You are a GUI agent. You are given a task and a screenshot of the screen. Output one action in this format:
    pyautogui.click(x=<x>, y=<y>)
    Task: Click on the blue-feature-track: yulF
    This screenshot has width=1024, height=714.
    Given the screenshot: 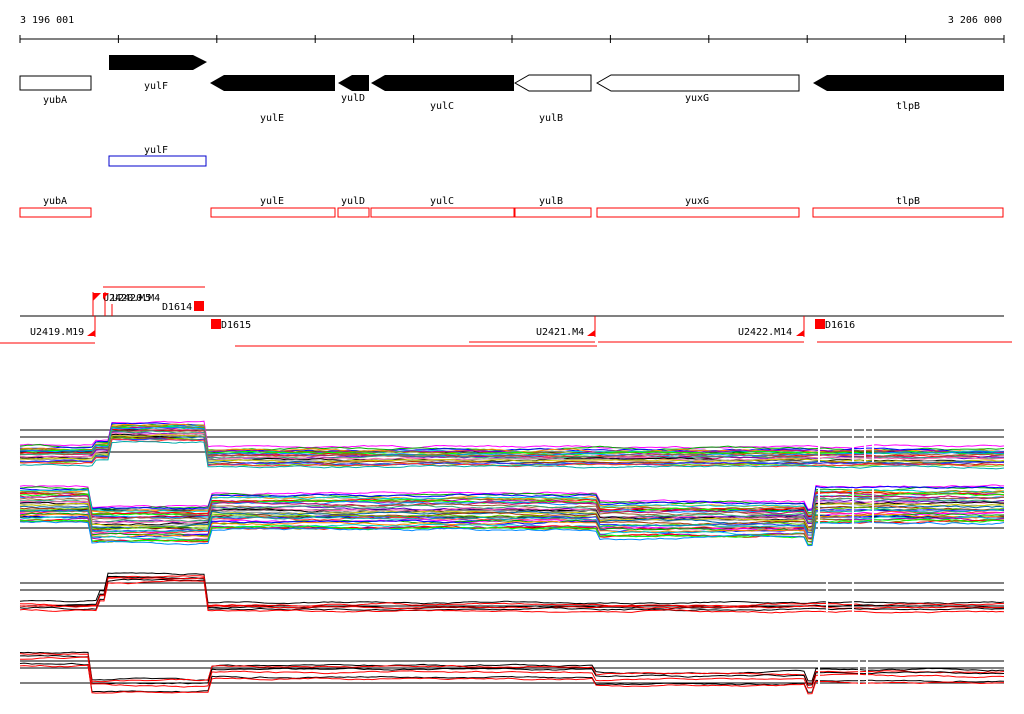 What is the action you would take?
    pyautogui.click(x=157, y=156)
    